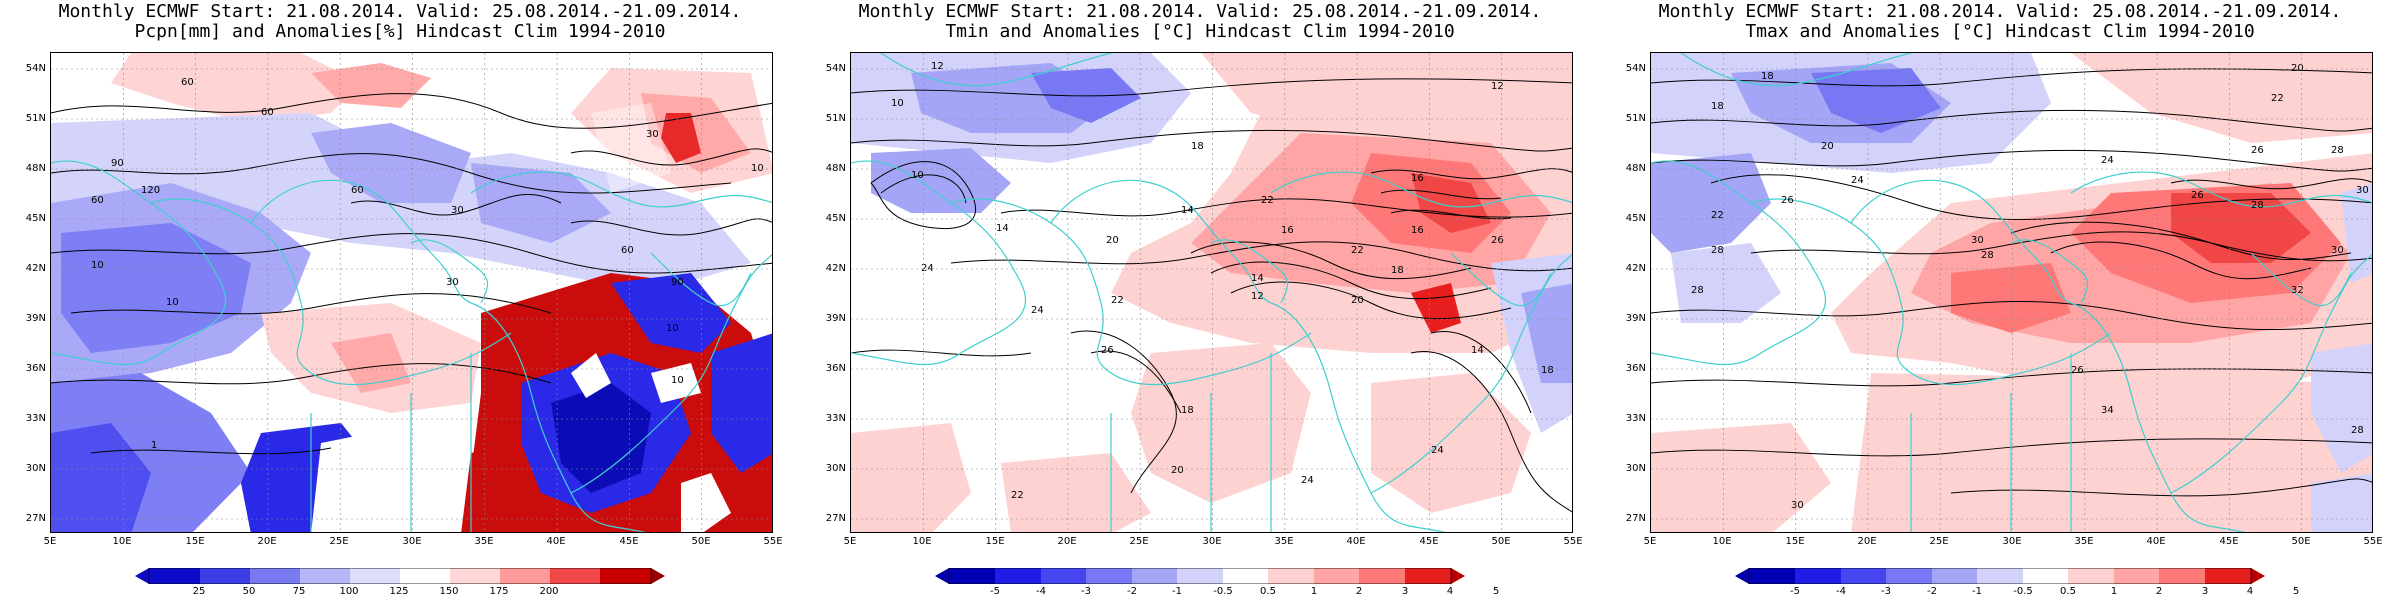  Describe the element at coordinates (1139, 541) in the screenshot. I see `lon-label: 25E` at that location.